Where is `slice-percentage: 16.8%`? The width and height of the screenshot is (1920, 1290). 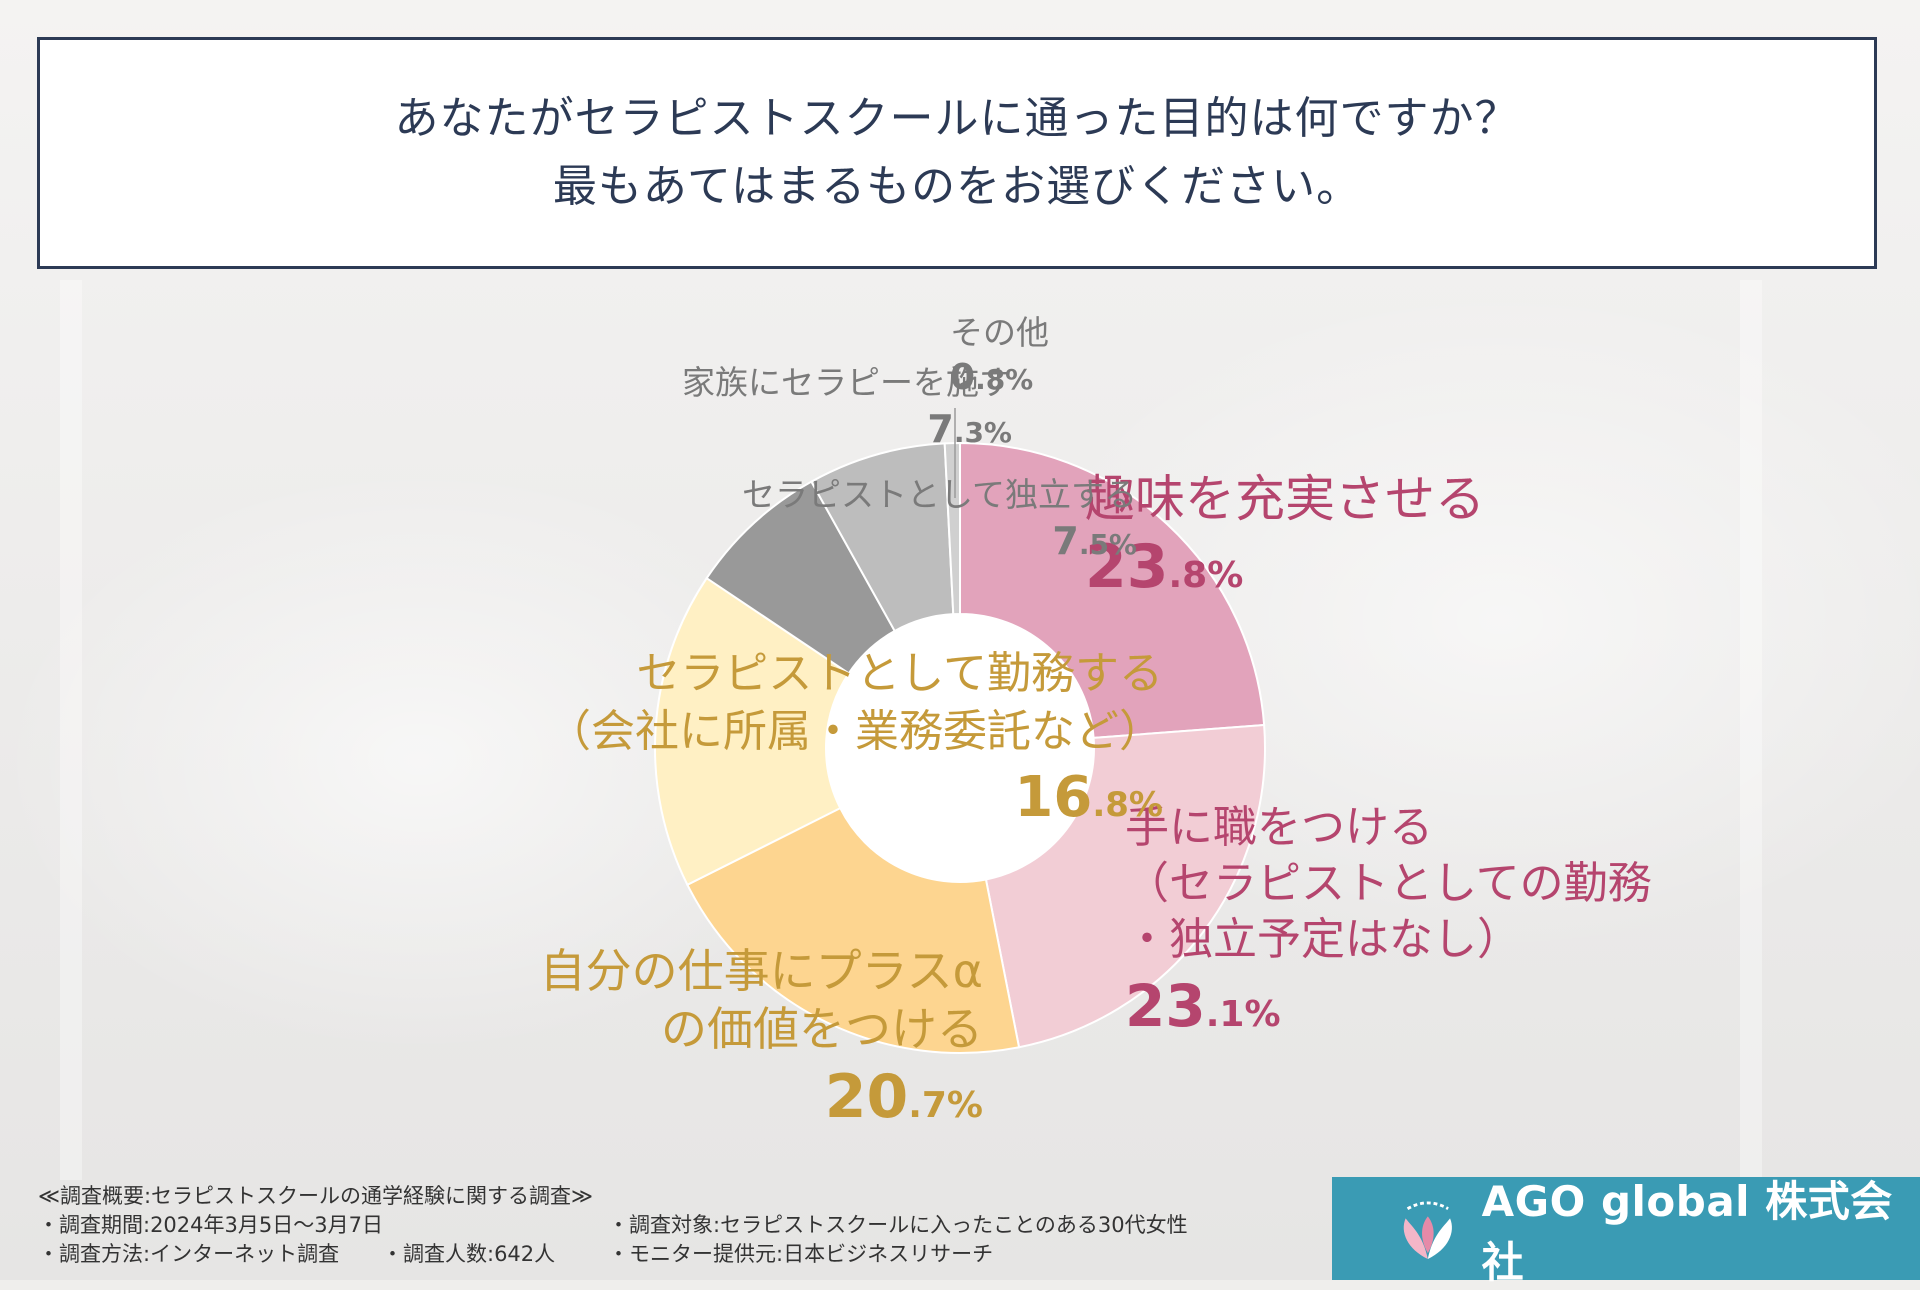
slice-percentage: 16.8% is located at coordinates (855, 797).